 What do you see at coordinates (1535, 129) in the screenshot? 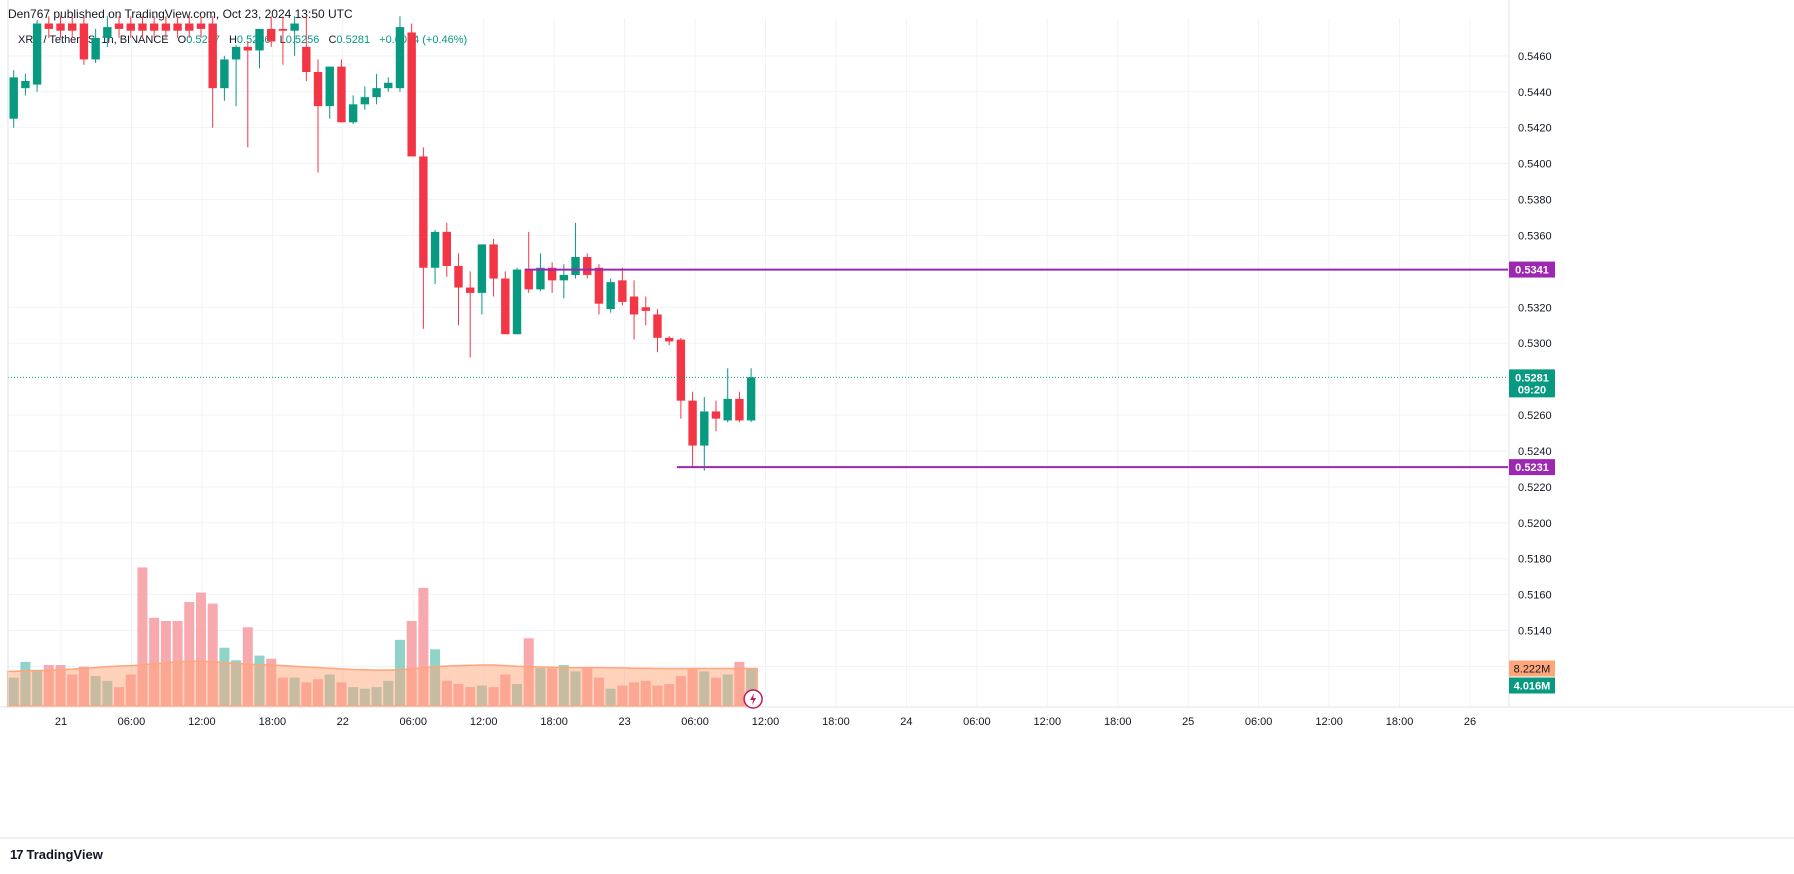
I see `y-tick-label: 0.5420` at bounding box center [1535, 129].